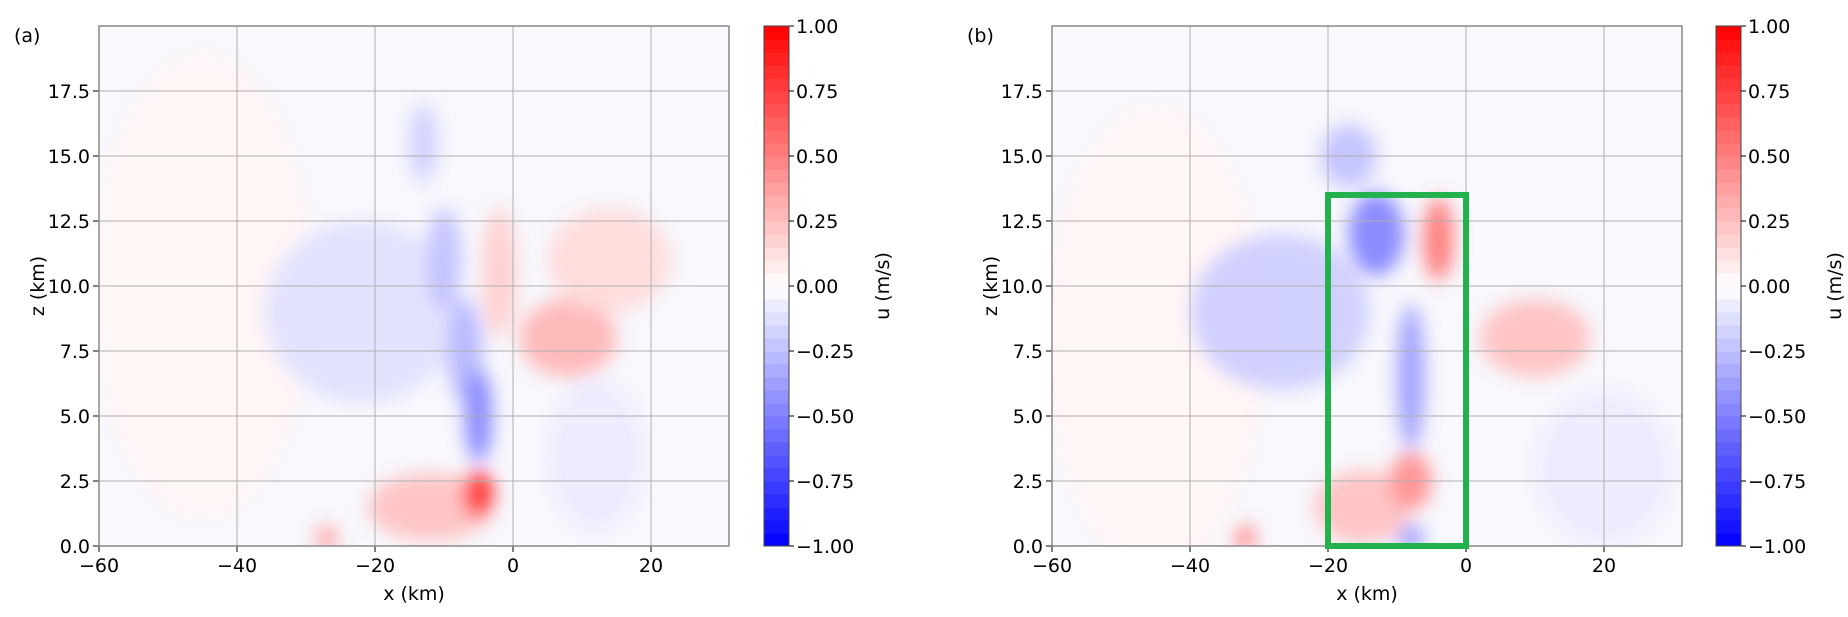 Image resolution: width=1848 pixels, height=617 pixels. I want to click on panel-label: (a), so click(27, 36).